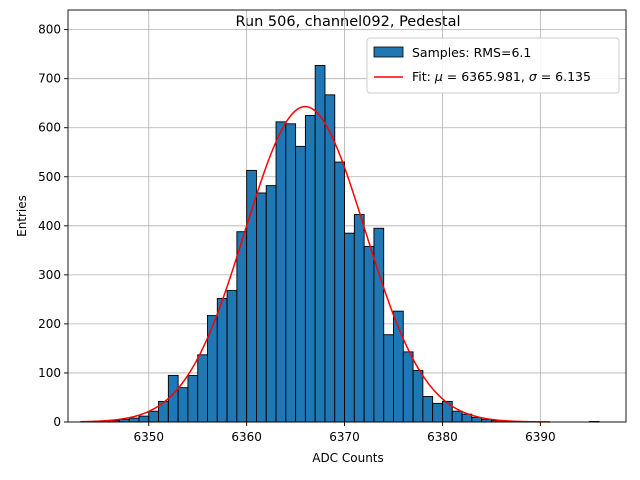  Describe the element at coordinates (49, 226) in the screenshot. I see `y-tick-label: 400` at that location.